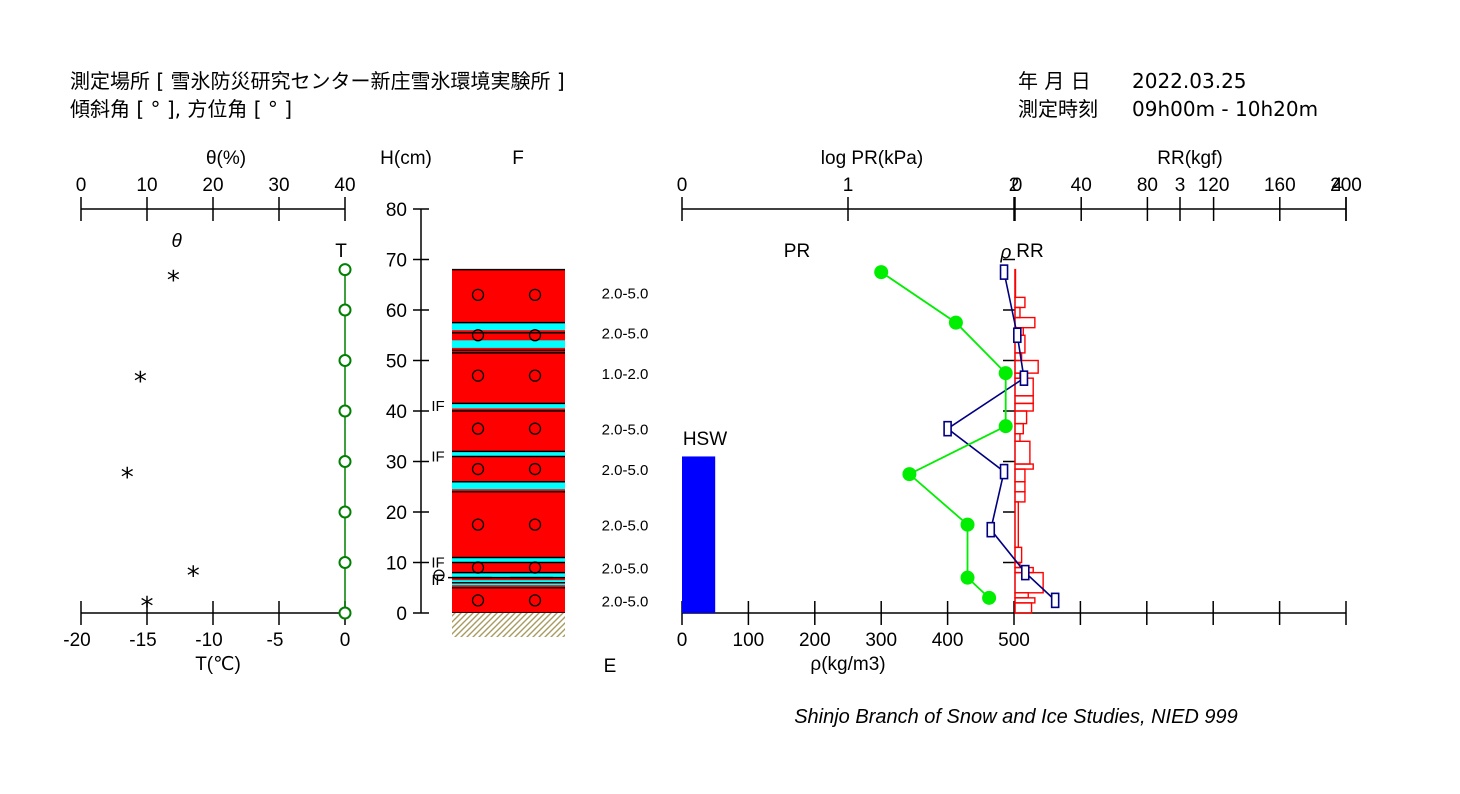  Describe the element at coordinates (1214, 185) in the screenshot. I see `rr-tick-label: 120` at that location.